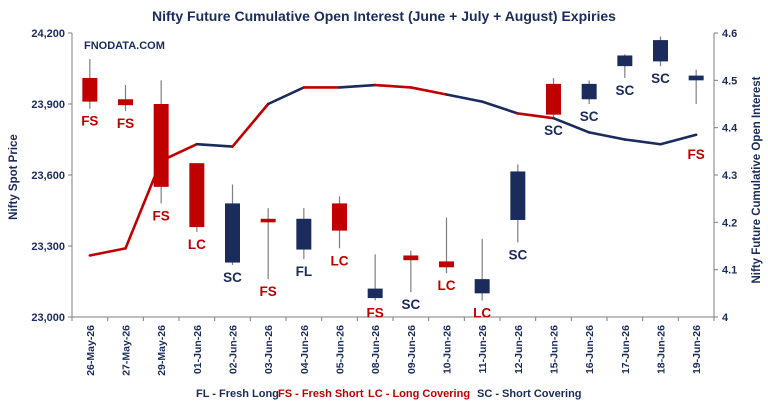 This screenshot has height=404, width=768. I want to click on legend-entry: FL - Fresh Long, so click(237, 394).